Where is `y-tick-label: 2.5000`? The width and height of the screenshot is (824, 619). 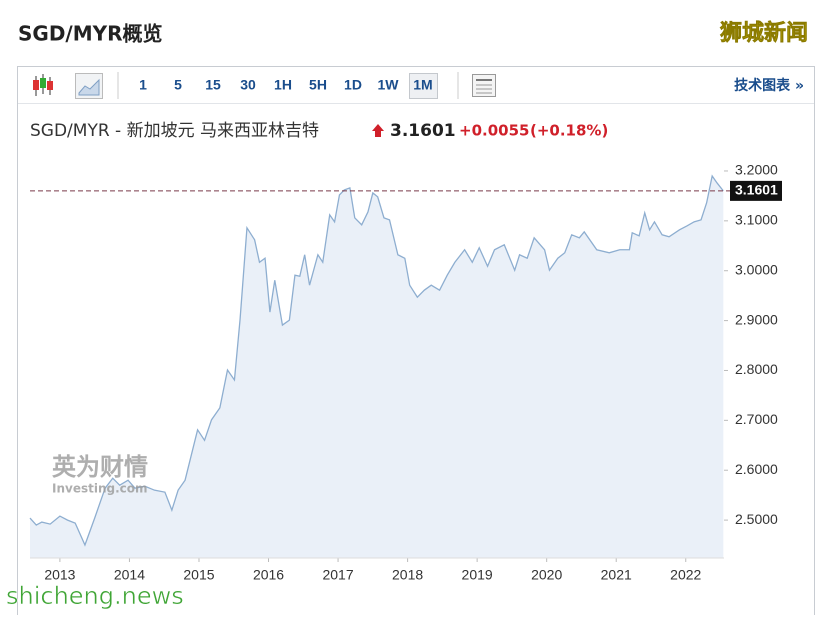
y-tick-label: 2.5000 is located at coordinates (756, 519).